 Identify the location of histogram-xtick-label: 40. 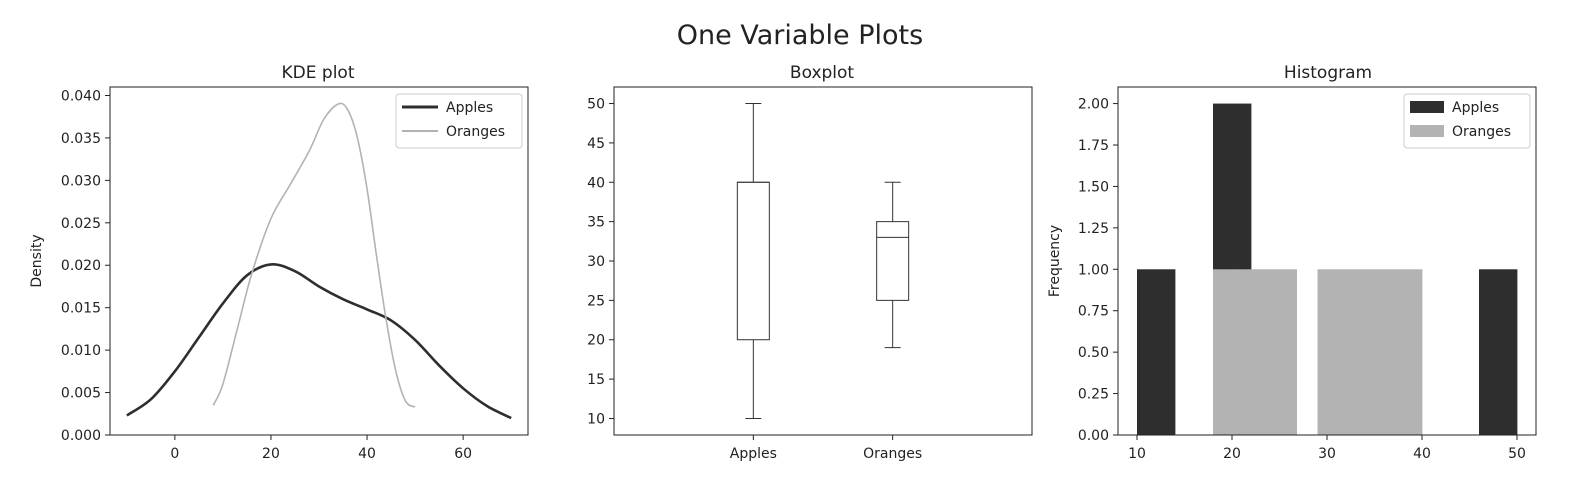
(1422, 454).